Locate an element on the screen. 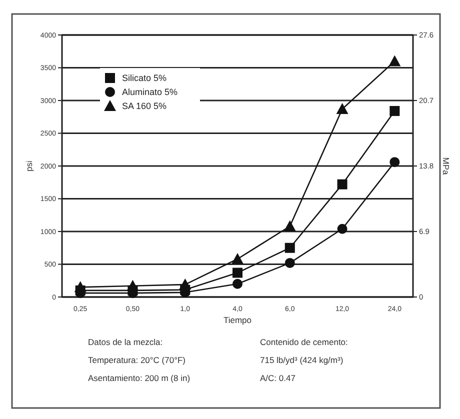 The height and width of the screenshot is (419, 460). text: Asentamiento: 200 m (8 in) is located at coordinates (139, 378).